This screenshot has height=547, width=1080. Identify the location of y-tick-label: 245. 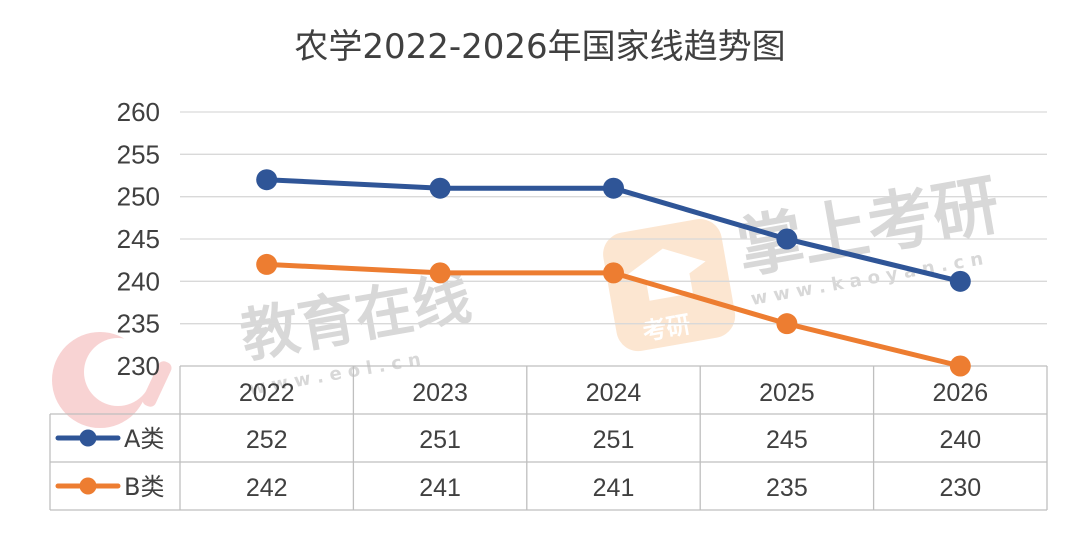
(138, 239).